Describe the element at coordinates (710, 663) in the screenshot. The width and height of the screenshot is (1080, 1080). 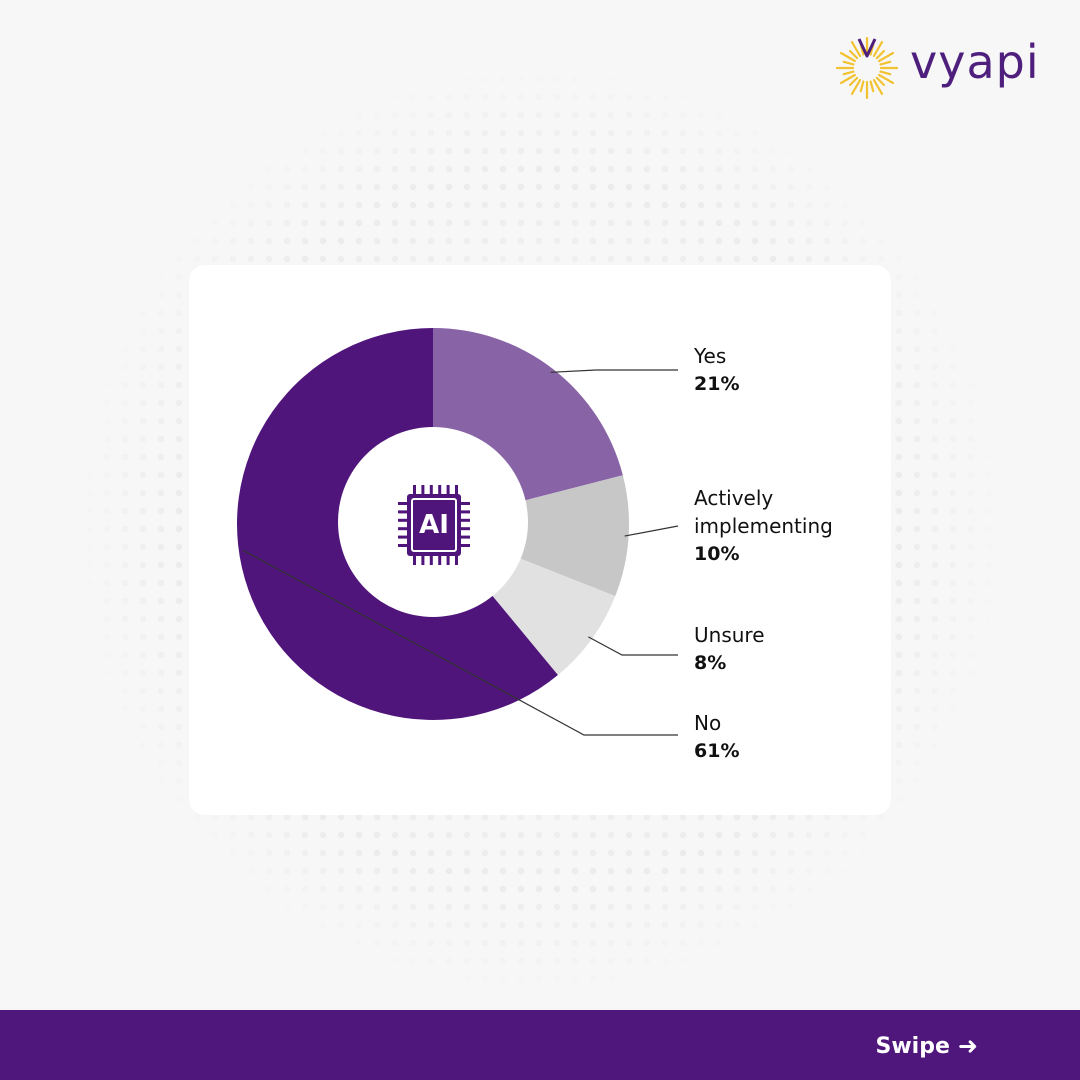
I see `legend-value: 8%` at that location.